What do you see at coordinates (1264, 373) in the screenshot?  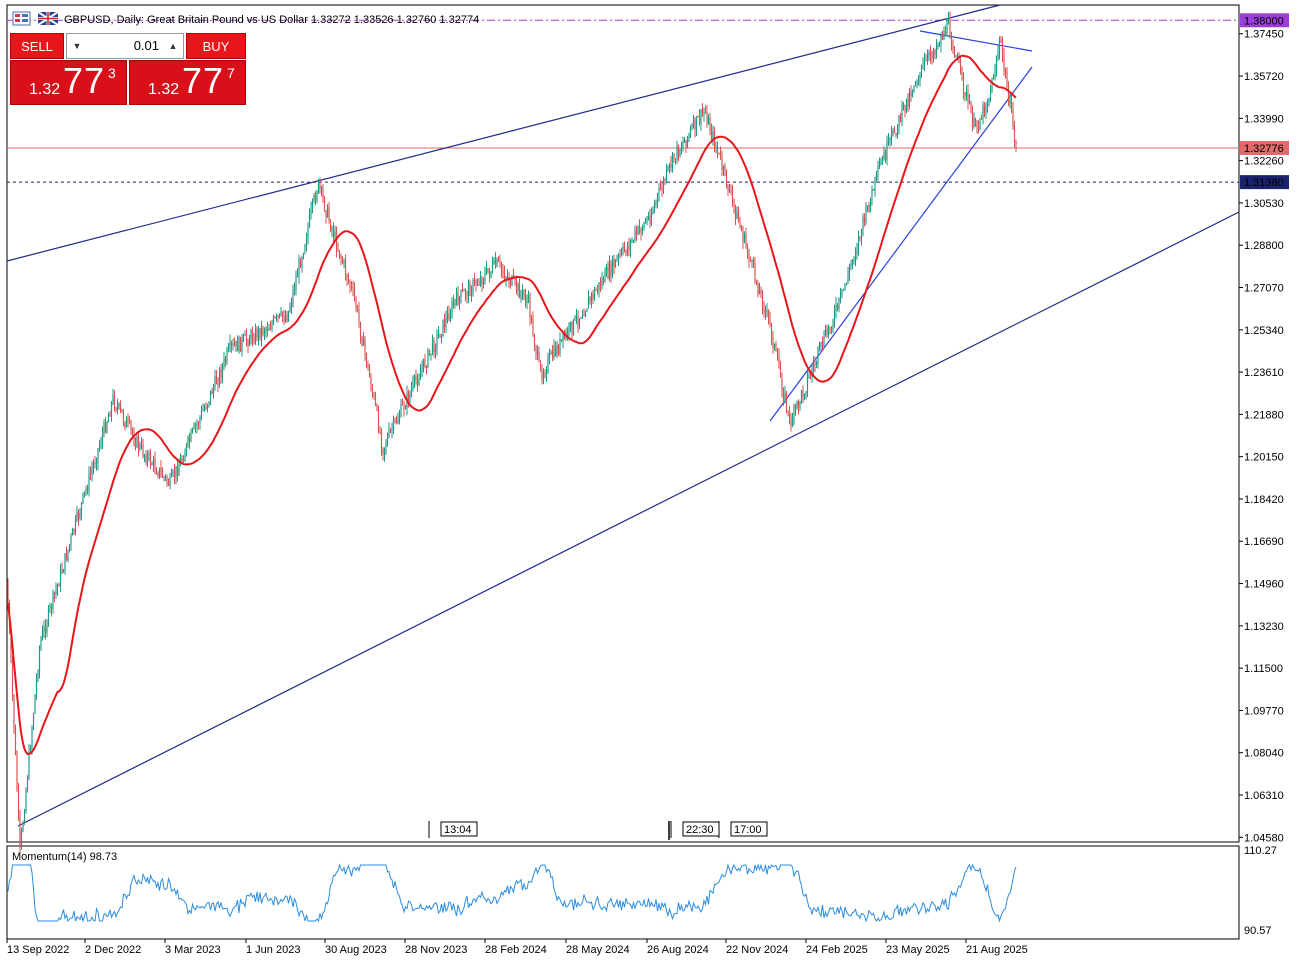 I see `price-tick-label: 1.23610` at bounding box center [1264, 373].